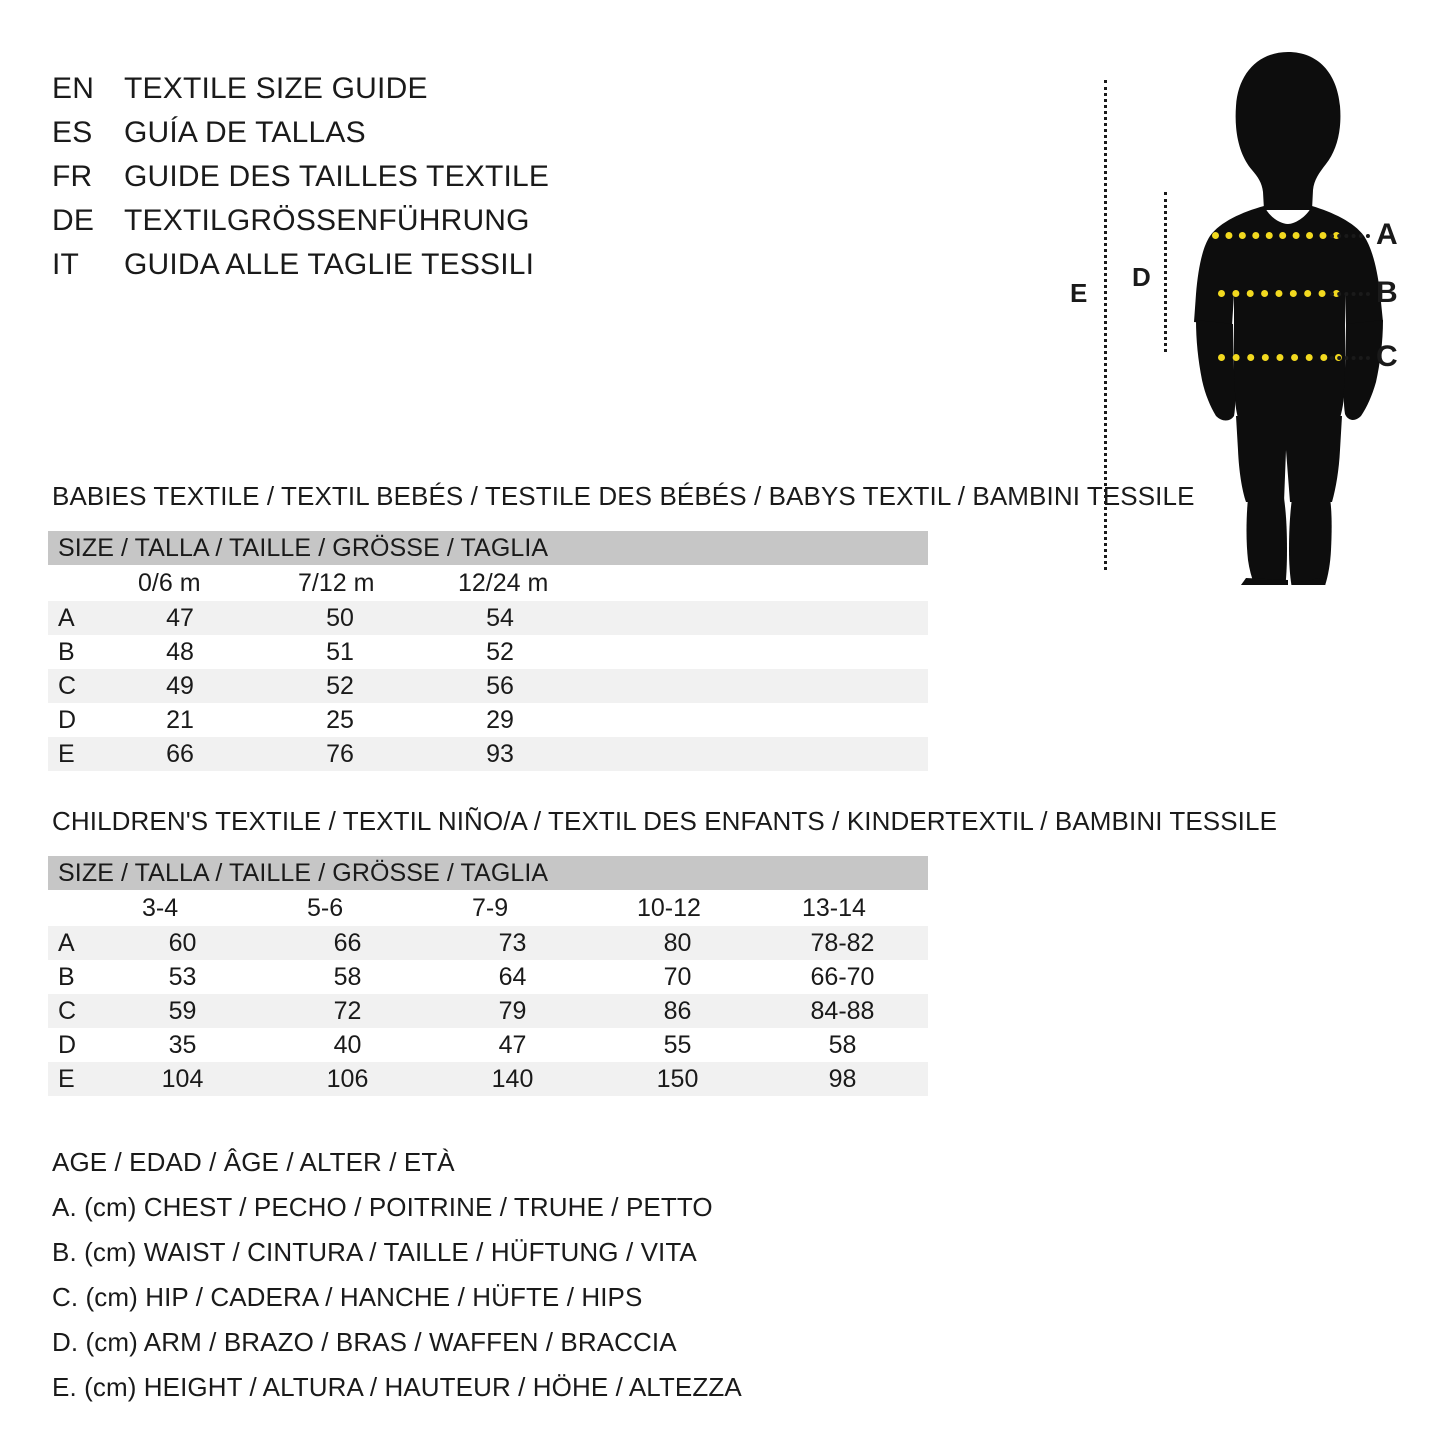 This screenshot has width=1445, height=1445. I want to click on children-column-header-1: 5-6, so click(325, 907).